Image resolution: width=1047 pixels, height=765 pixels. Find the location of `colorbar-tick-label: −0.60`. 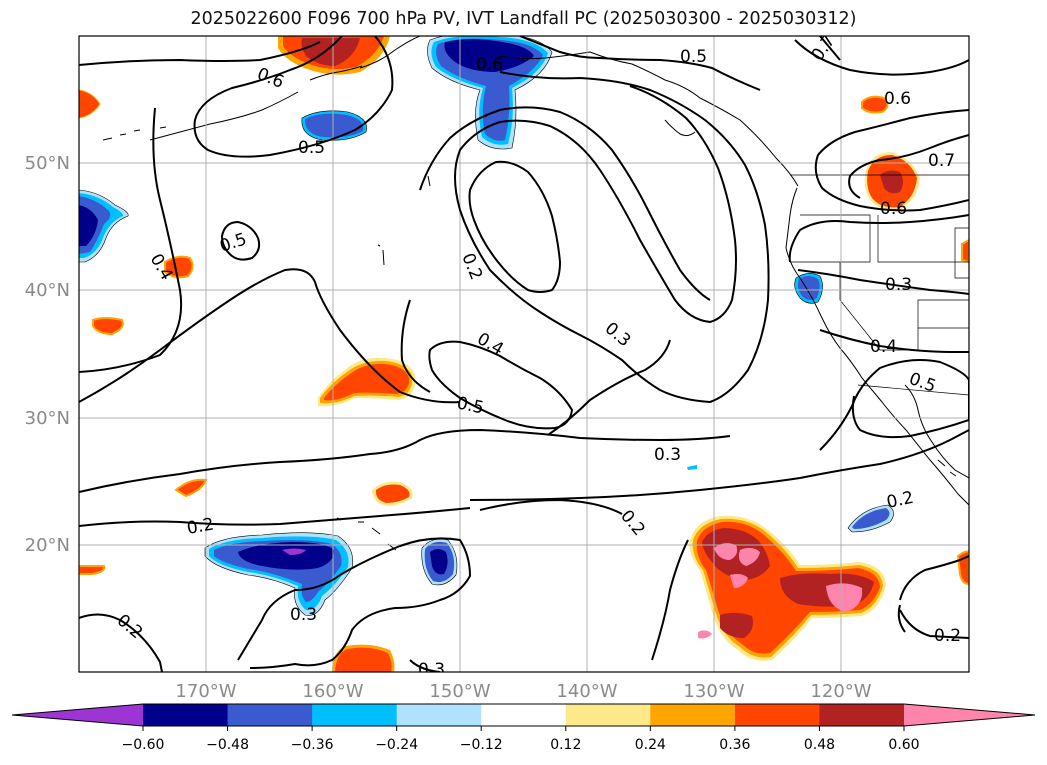

colorbar-tick-label: −0.60 is located at coordinates (143, 745).